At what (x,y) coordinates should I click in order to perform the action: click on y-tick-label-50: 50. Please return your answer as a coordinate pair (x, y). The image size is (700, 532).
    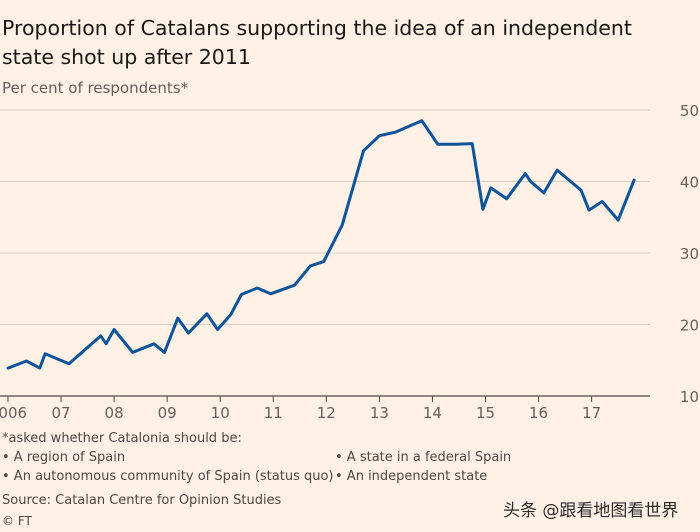
    Looking at the image, I should click on (689, 111).